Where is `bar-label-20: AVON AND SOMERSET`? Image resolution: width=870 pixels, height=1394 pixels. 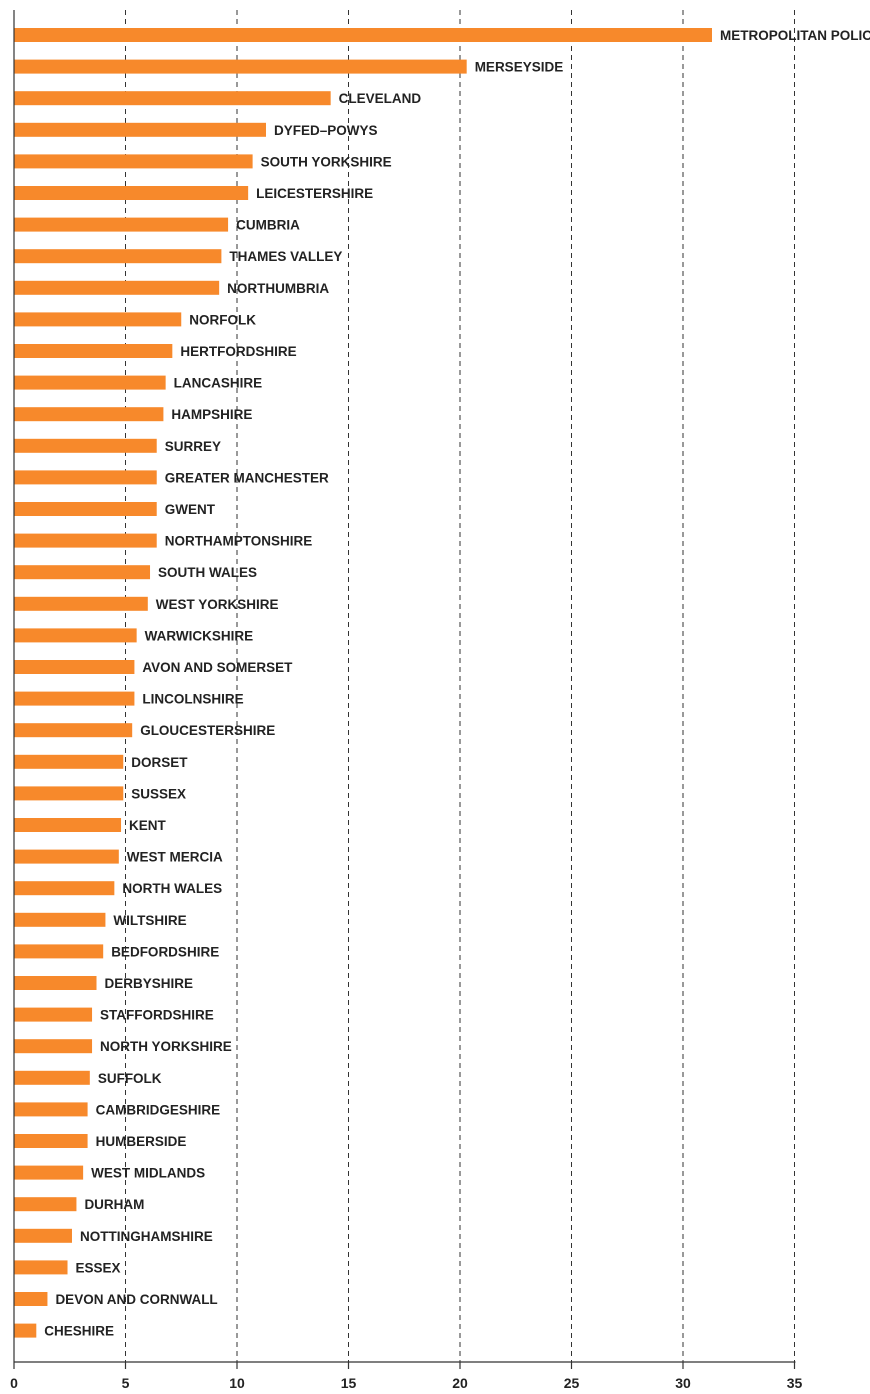 bar-label-20: AVON AND SOMERSET is located at coordinates (217, 667).